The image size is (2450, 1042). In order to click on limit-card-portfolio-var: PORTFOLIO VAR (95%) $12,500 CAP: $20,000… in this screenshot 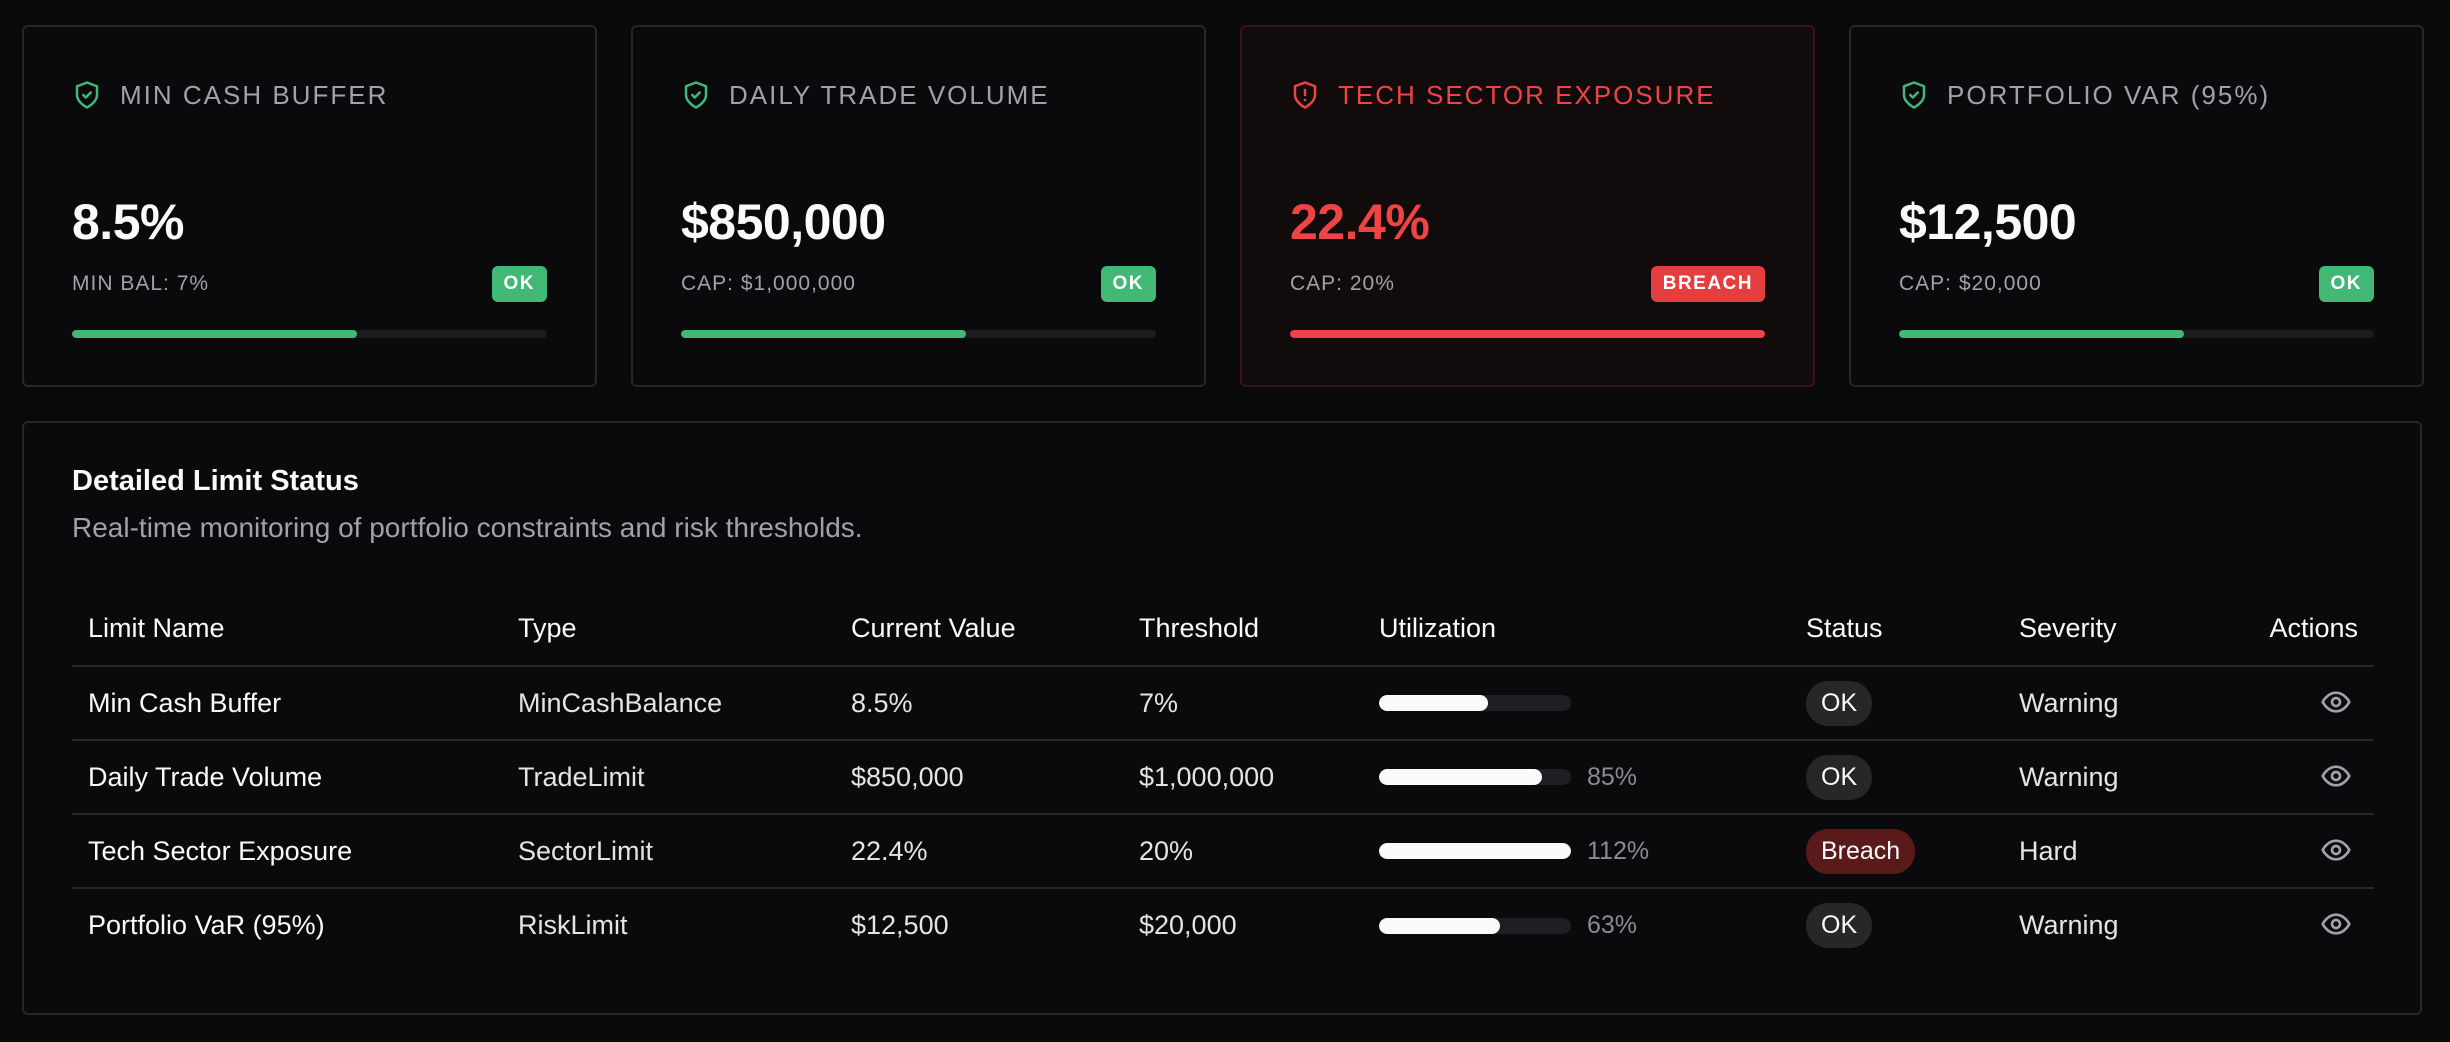, I will do `click(2136, 206)`.